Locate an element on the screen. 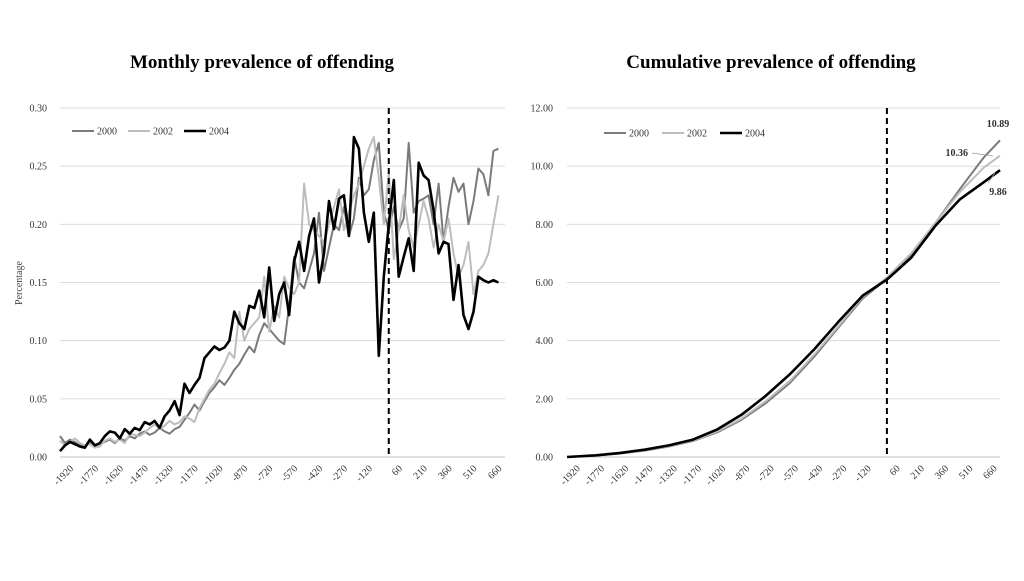 This screenshot has width=1024, height=581. y-tick-label: 0.25 is located at coordinates (39, 167).